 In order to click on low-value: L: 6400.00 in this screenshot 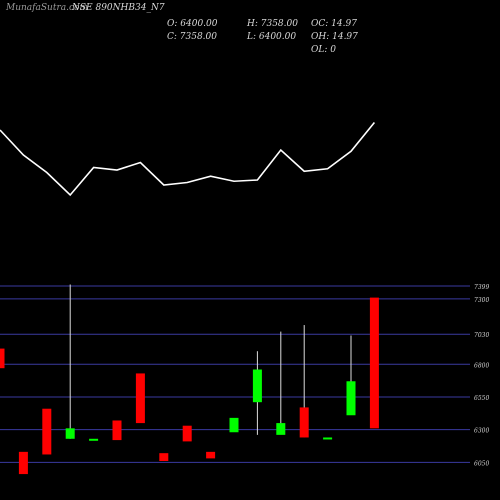, I will do `click(272, 37)`.